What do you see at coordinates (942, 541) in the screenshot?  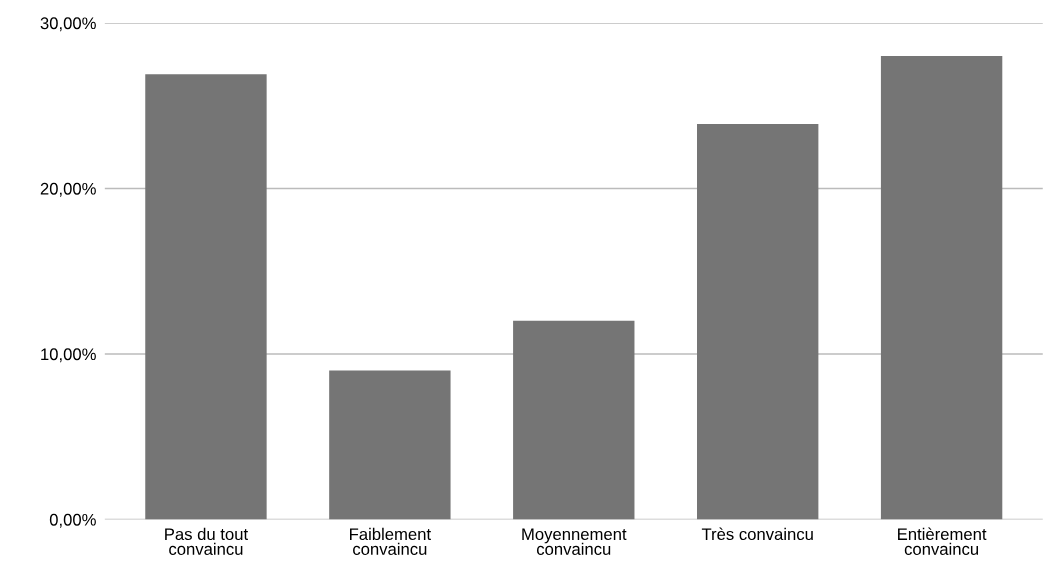 I see `x-tick-label: Entièrement convaincu` at bounding box center [942, 541].